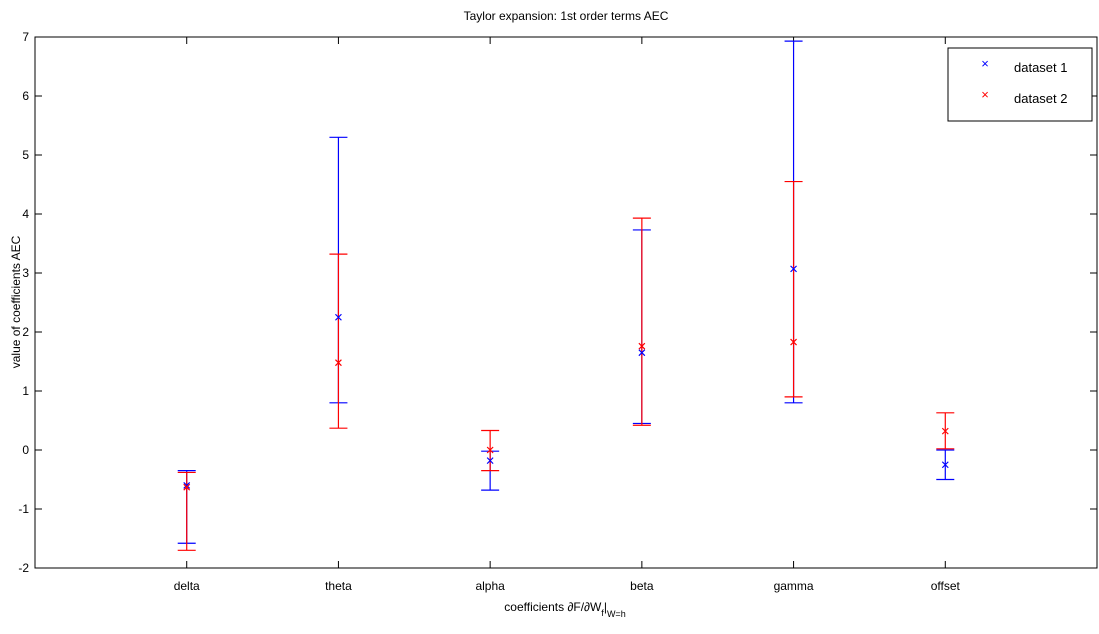 This screenshot has width=1099, height=634. Describe the element at coordinates (23, 568) in the screenshot. I see `y-tick-label: -2` at that location.